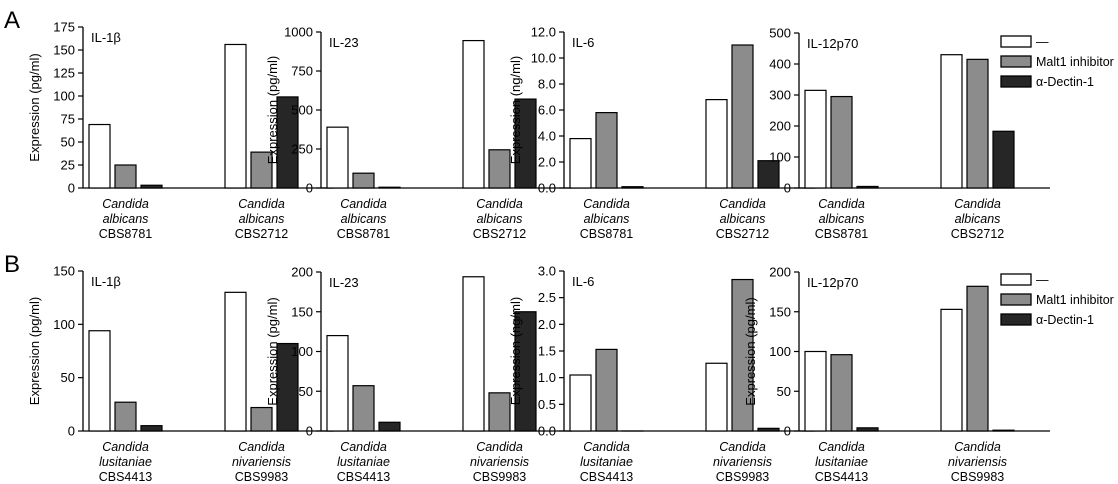 This screenshot has width=1118, height=484. What do you see at coordinates (1075, 300) in the screenshot?
I see `legend-label-malt1: Malt1 inhibitor` at bounding box center [1075, 300].